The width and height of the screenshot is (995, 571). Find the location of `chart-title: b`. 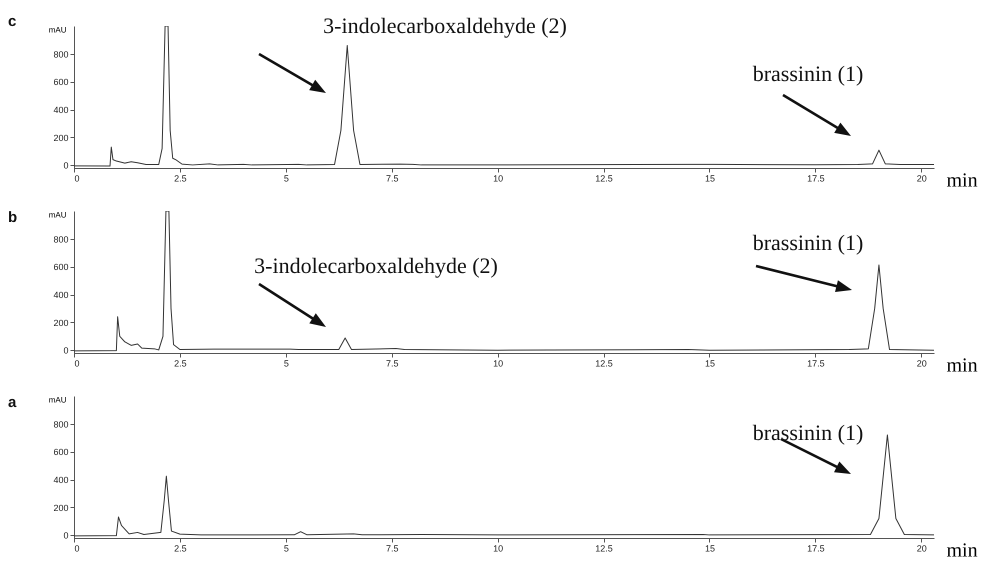

chart-title: b is located at coordinates (13, 217).